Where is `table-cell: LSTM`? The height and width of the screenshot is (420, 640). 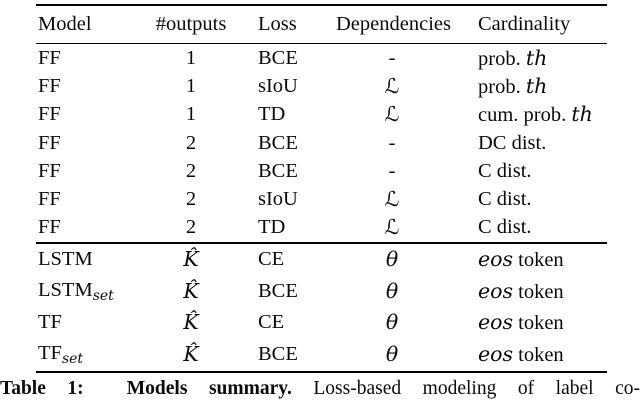
table-cell: LSTM is located at coordinates (91, 259).